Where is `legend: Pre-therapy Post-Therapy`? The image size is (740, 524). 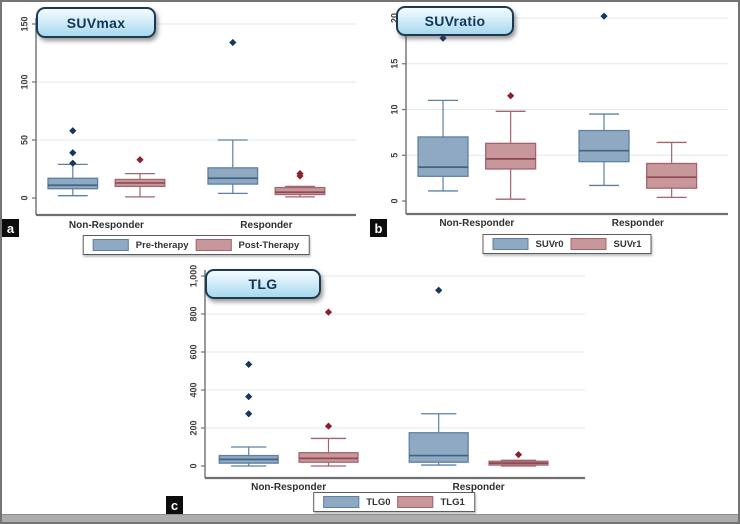
legend: Pre-therapy Post-Therapy is located at coordinates (196, 245).